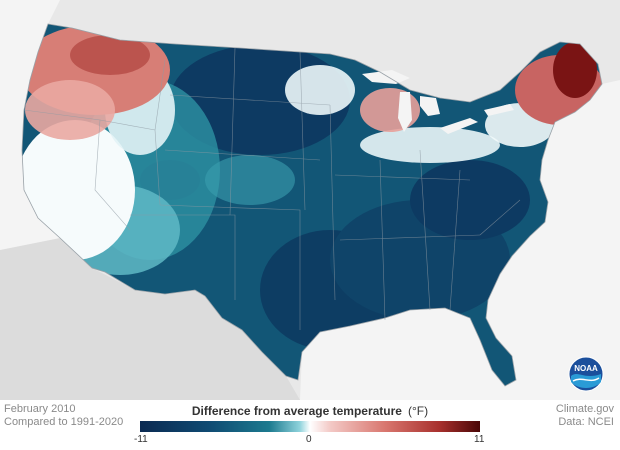 Image resolution: width=620 pixels, height=450 pixels. Describe the element at coordinates (586, 368) in the screenshot. I see `noaa-logo-text: NOAA` at that location.